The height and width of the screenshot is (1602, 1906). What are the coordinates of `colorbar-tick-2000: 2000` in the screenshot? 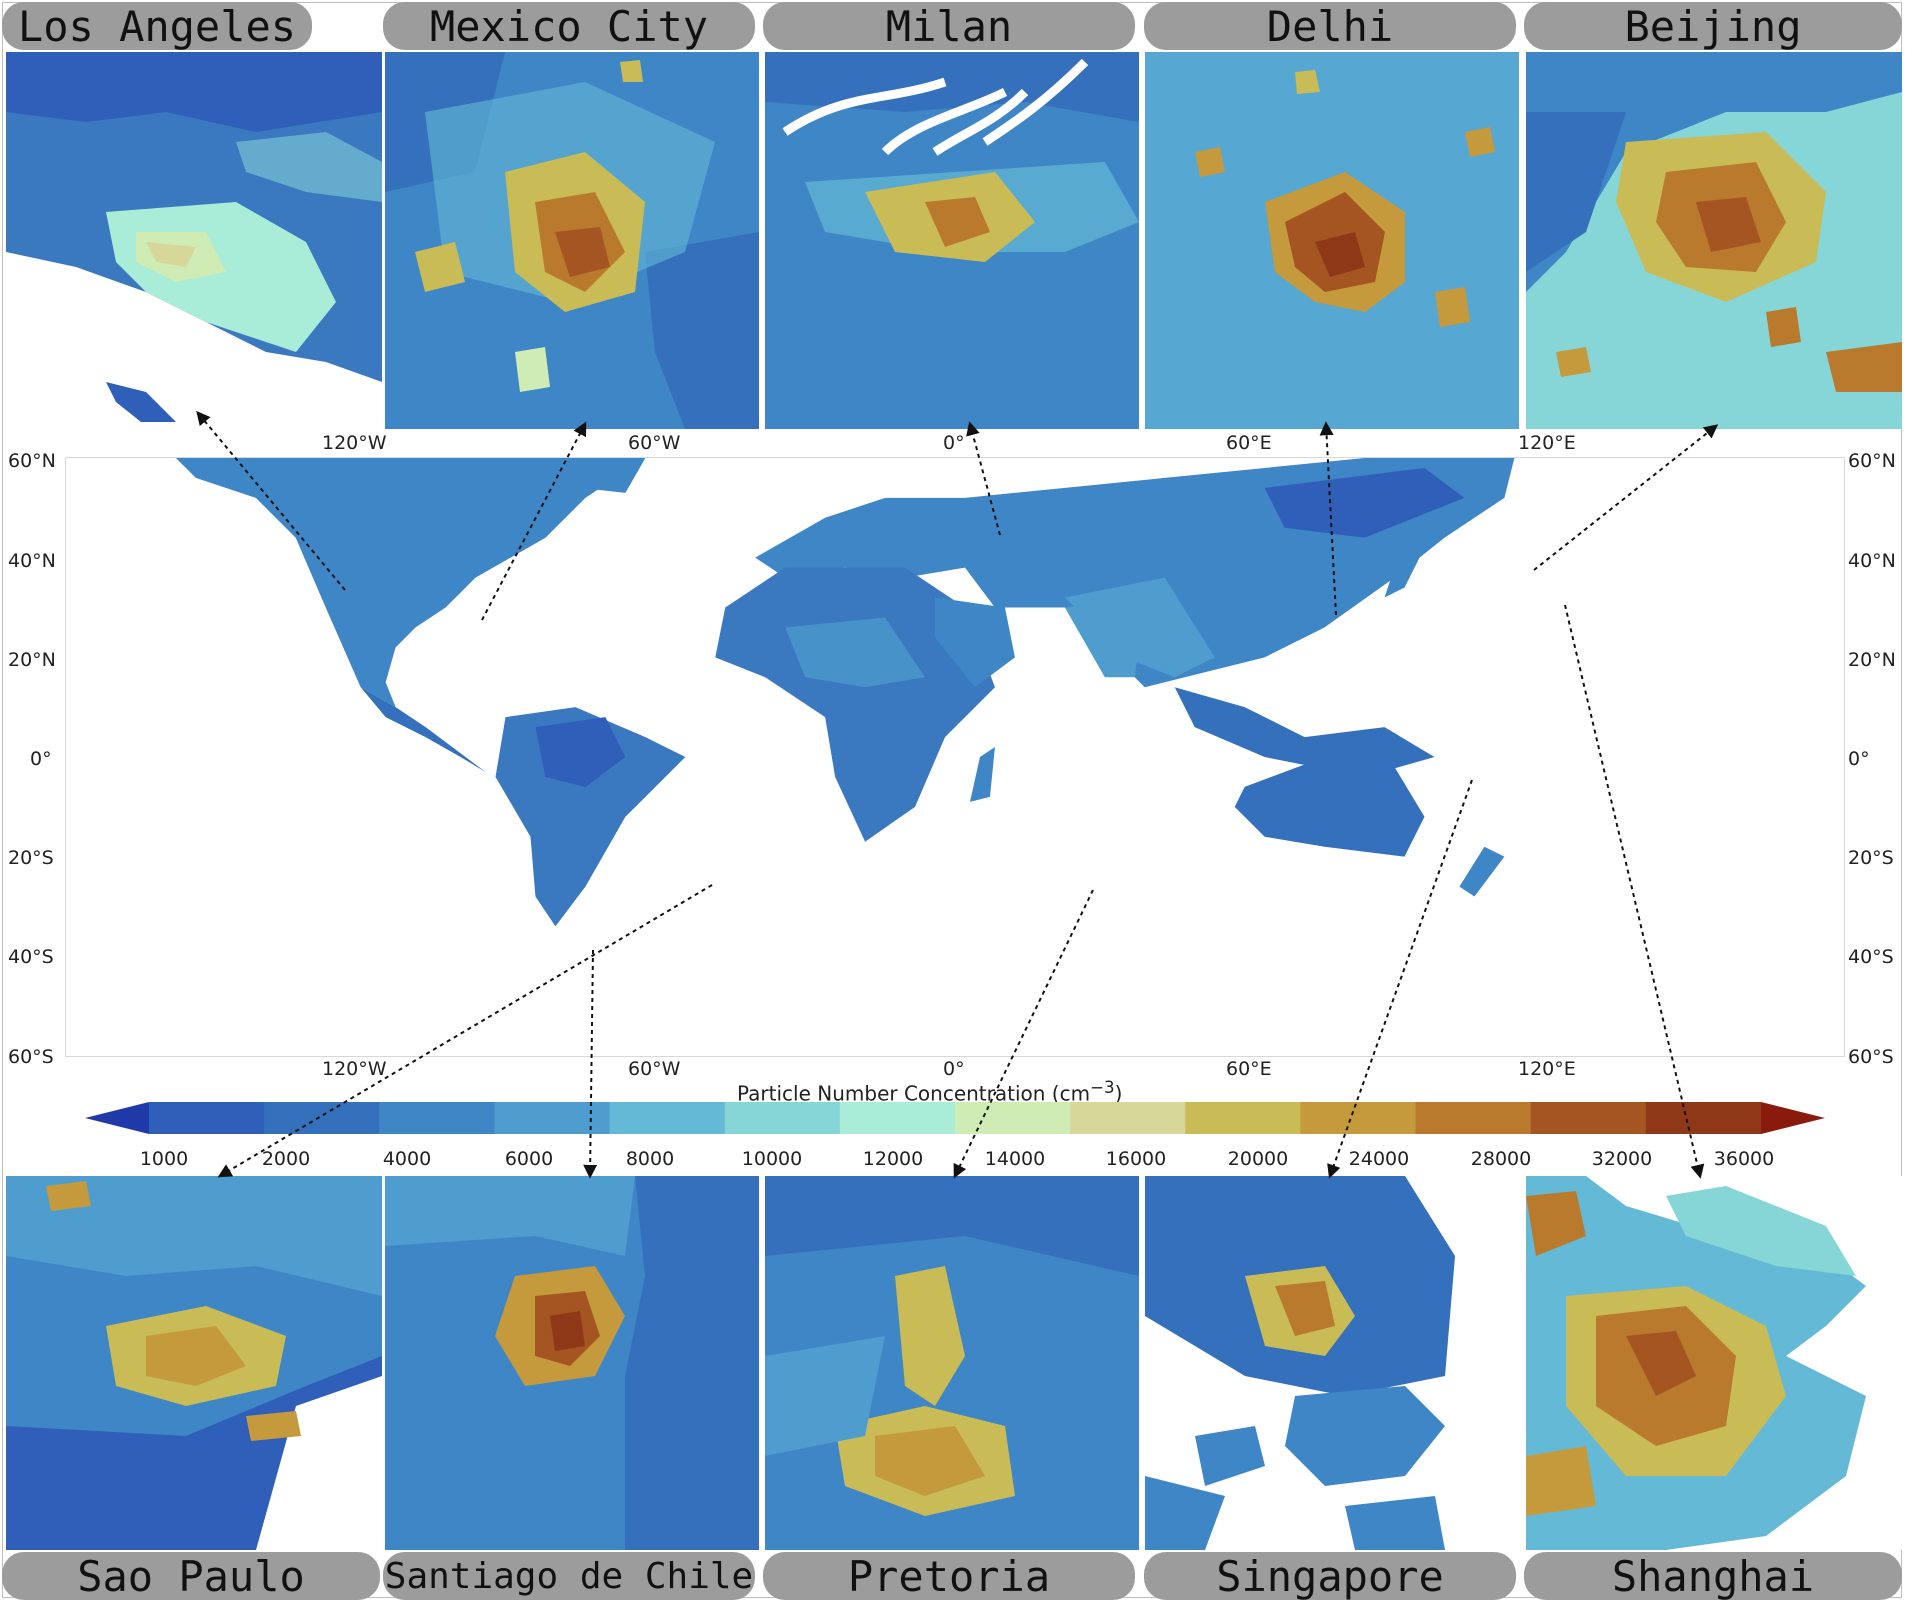 It's located at (286, 1159).